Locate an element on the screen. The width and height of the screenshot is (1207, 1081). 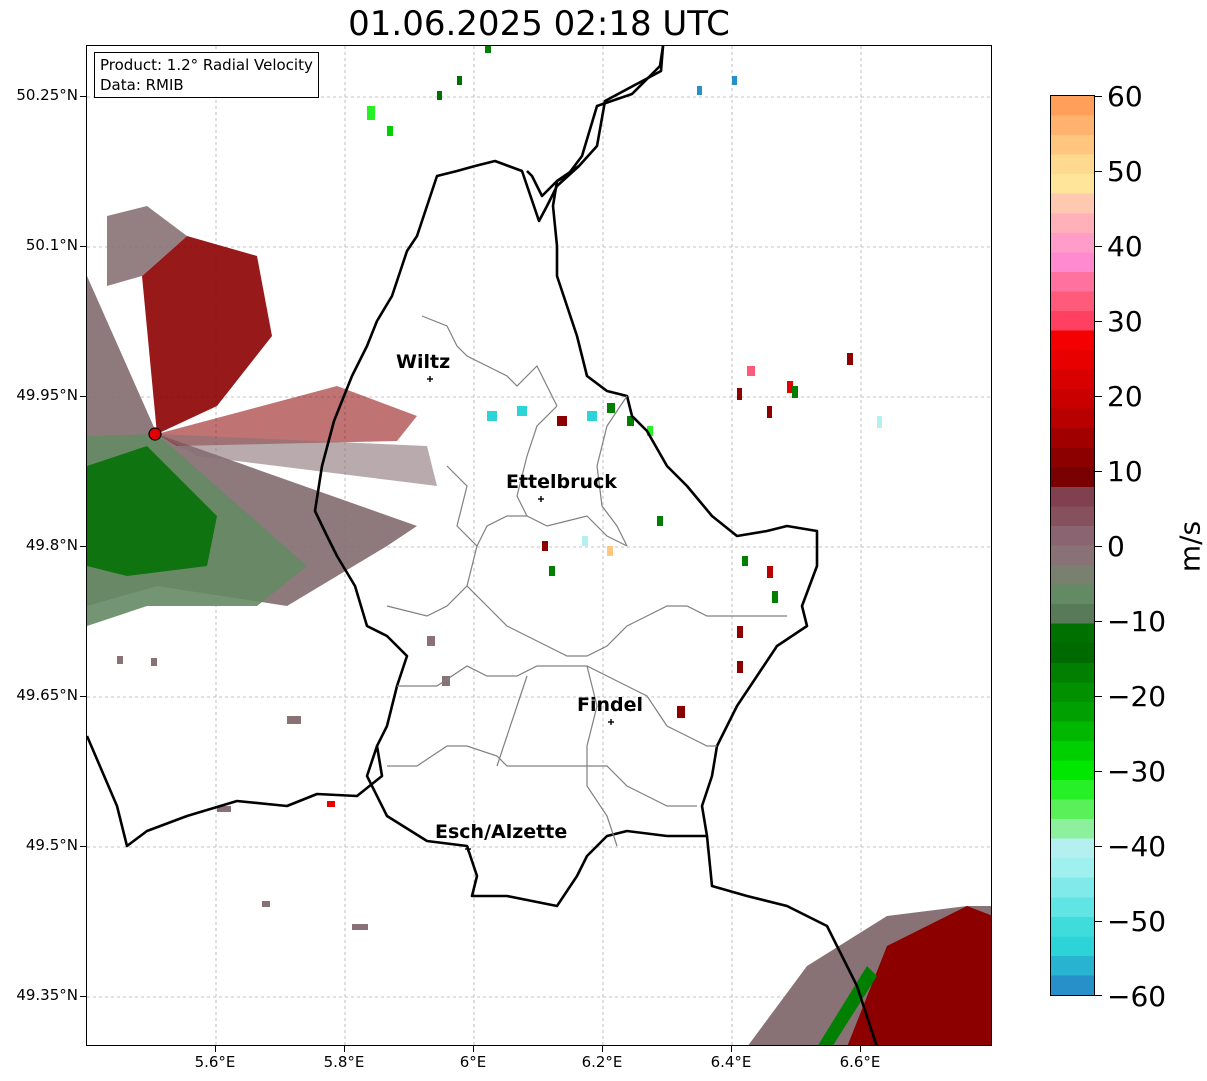
map-title: 01.06.2025 02:18 UTC is located at coordinates (539, 24).